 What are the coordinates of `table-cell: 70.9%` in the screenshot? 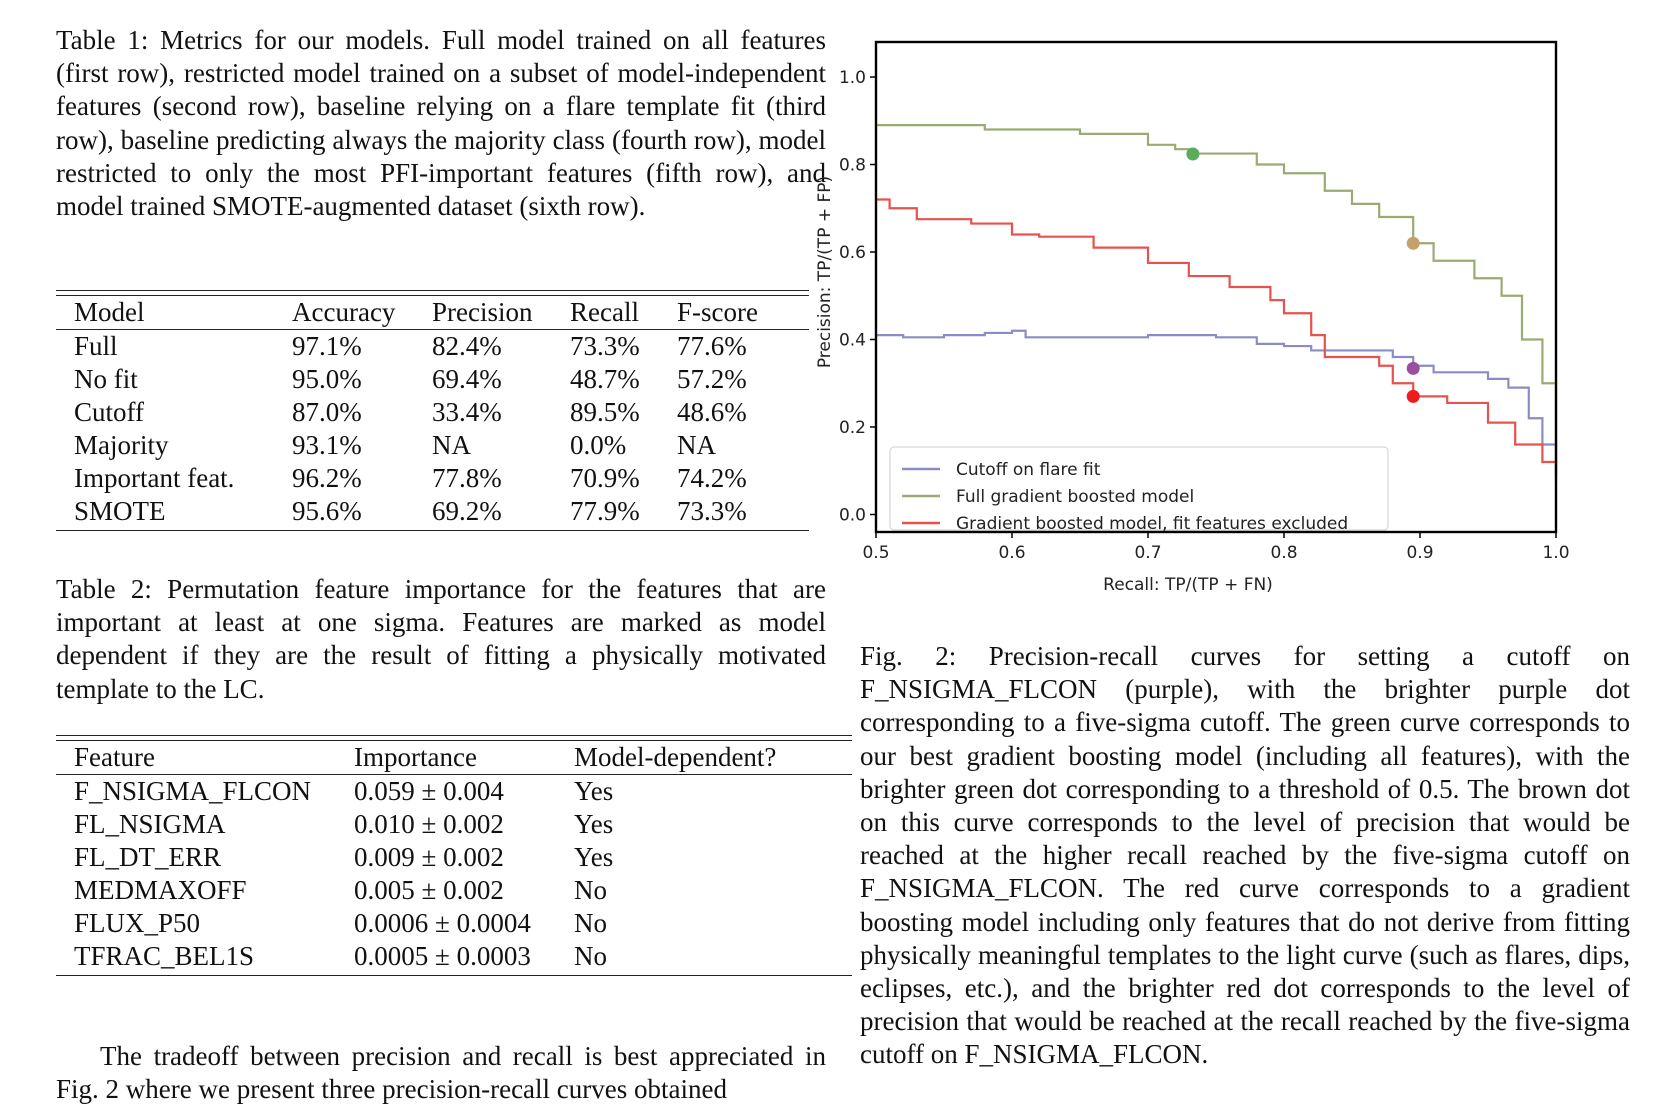 It's located at (605, 478).